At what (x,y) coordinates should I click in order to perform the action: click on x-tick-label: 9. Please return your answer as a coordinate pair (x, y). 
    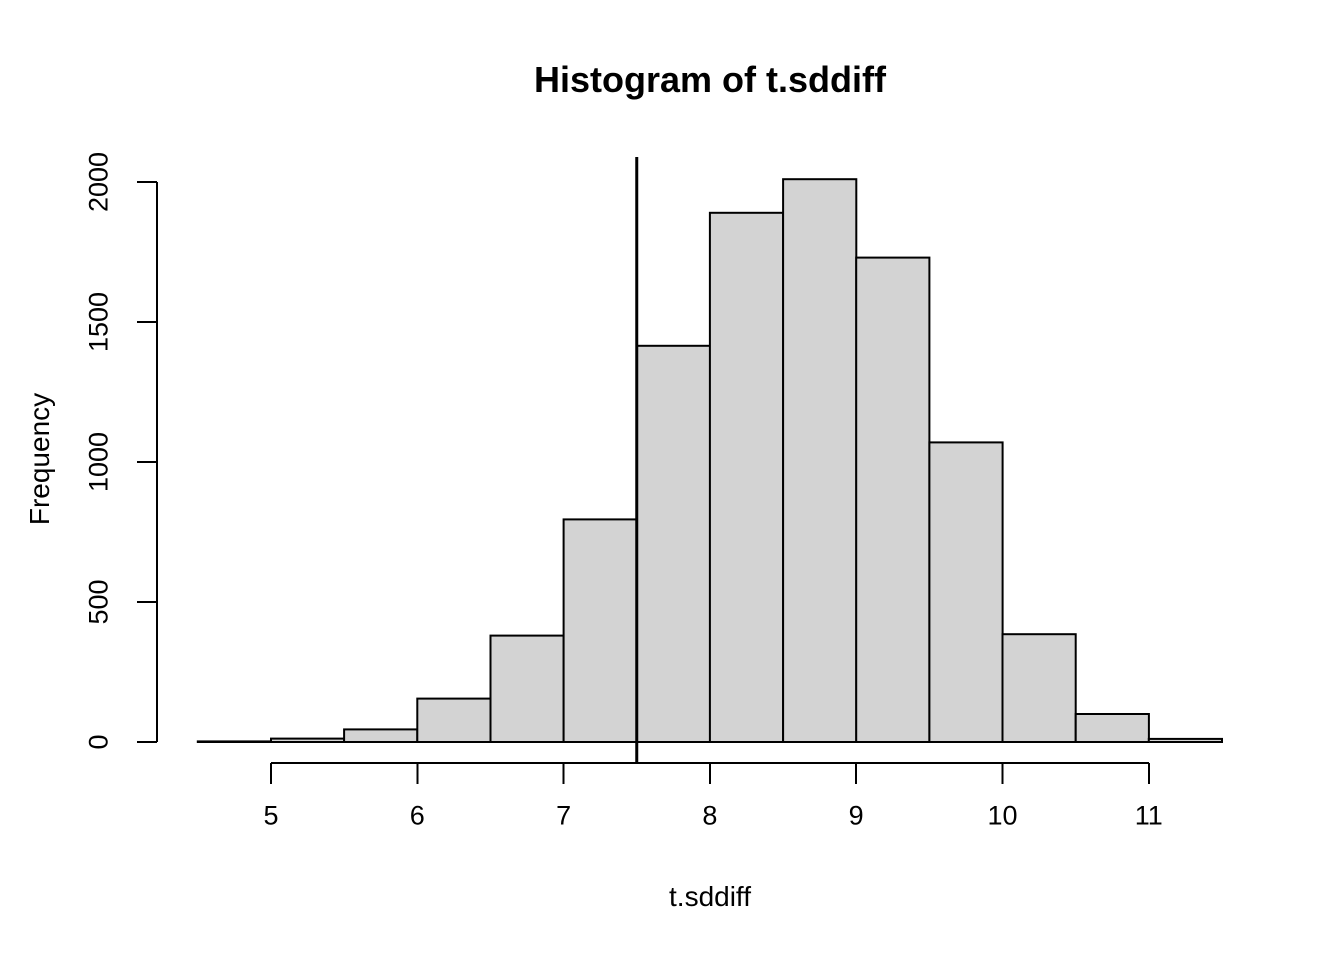
    Looking at the image, I should click on (856, 815).